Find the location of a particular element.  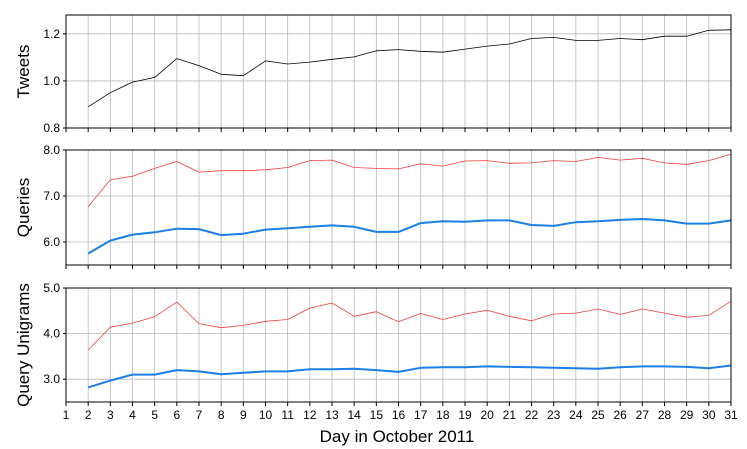

y-tick-label: 6.0 is located at coordinates (51, 242).